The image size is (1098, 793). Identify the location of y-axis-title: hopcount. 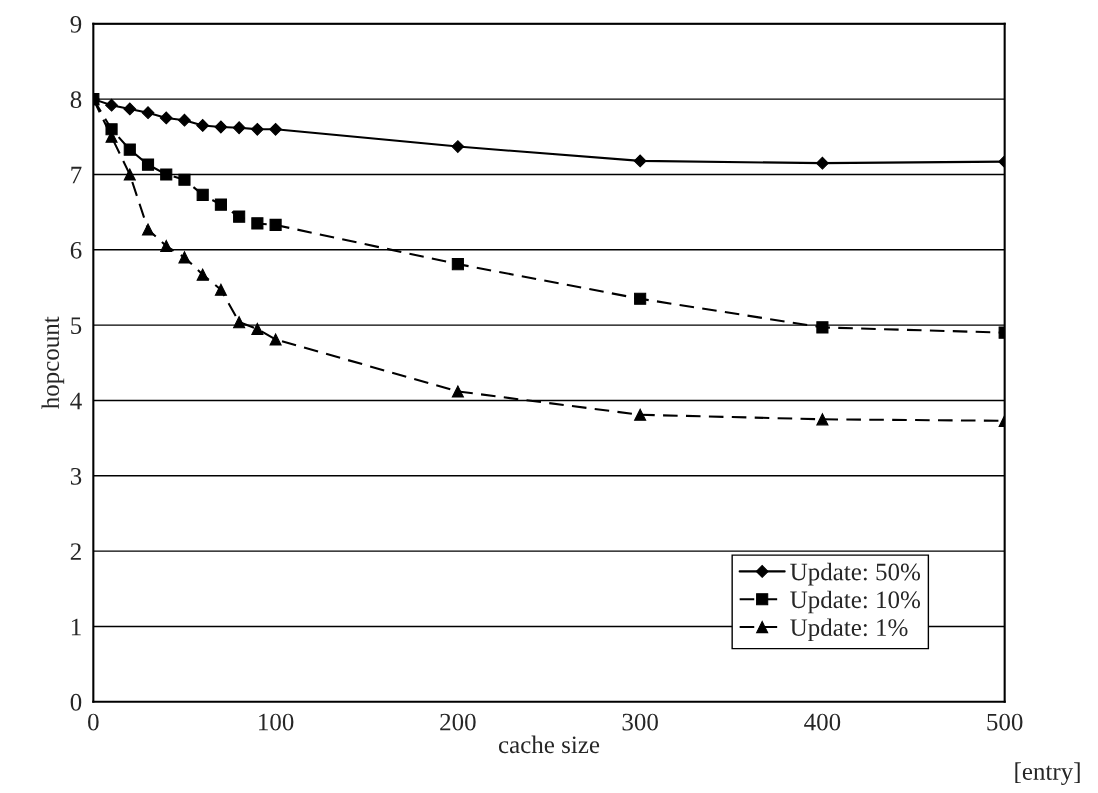
(53, 363).